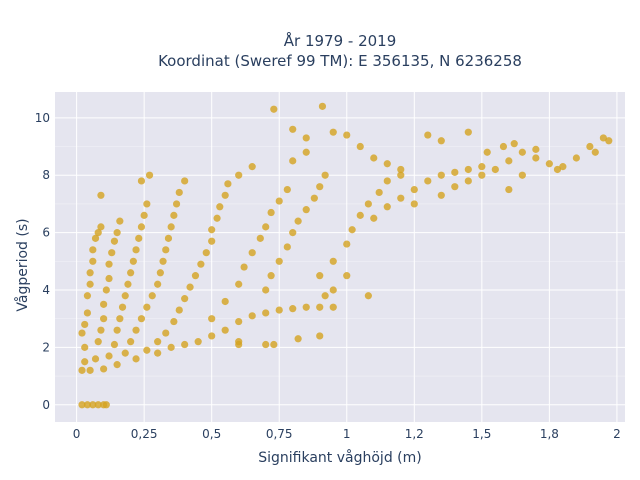 The image size is (640, 480). Describe the element at coordinates (46, 233) in the screenshot. I see `y-tick-label: 6` at that location.